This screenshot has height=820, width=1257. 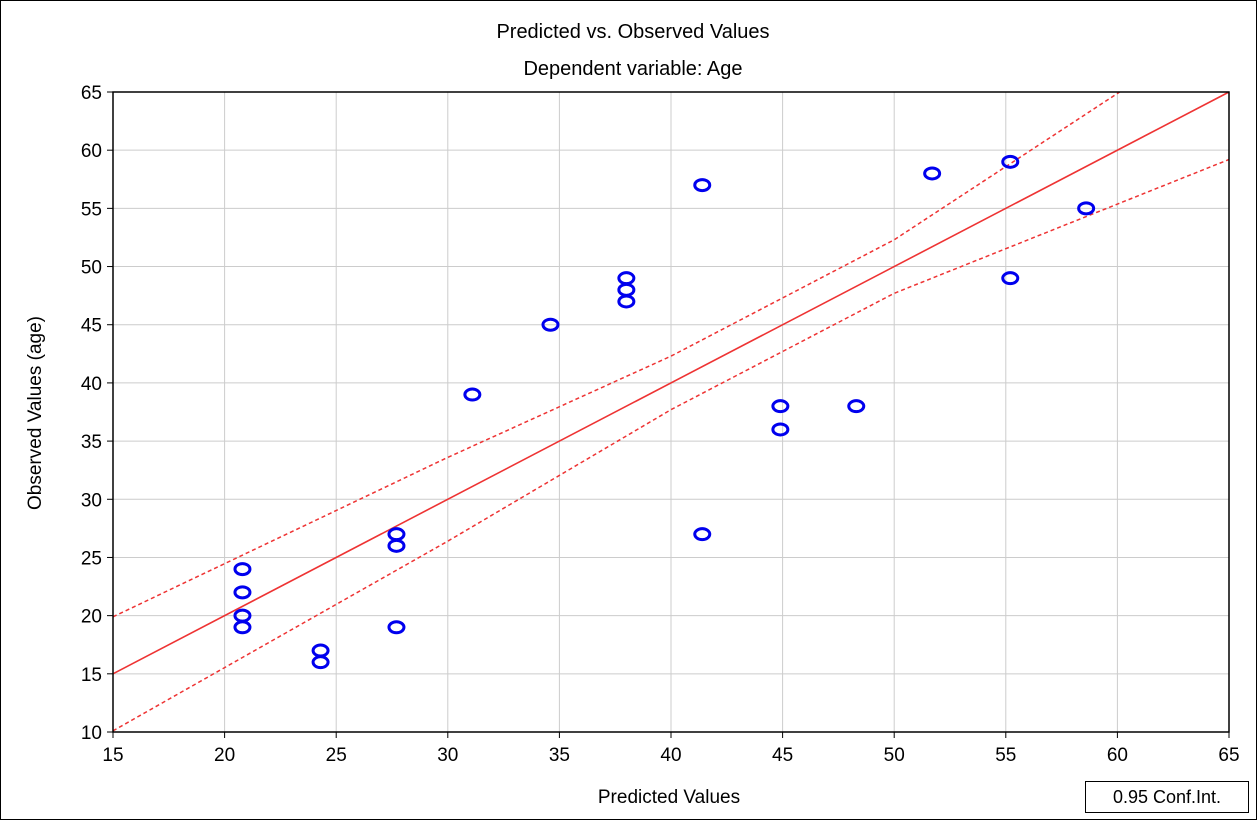 I want to click on y-tick-label: 40, so click(x=91, y=384).